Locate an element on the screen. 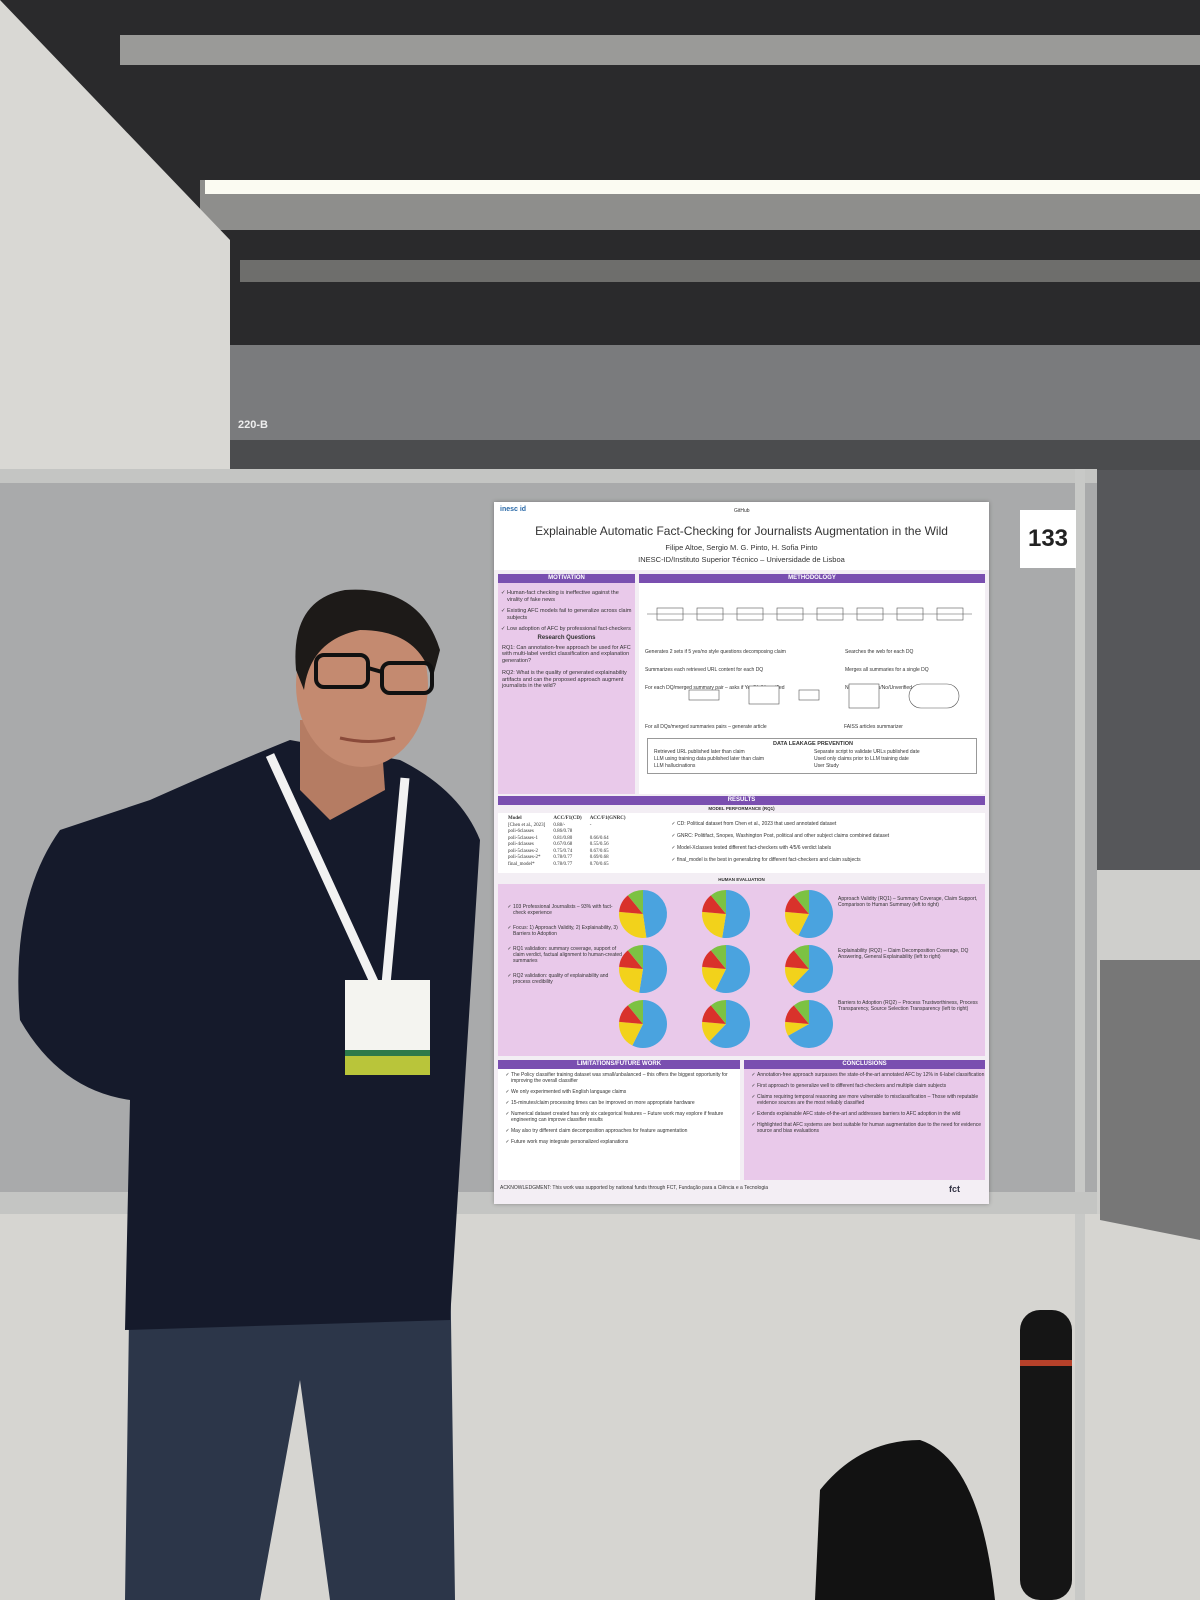  jeans is located at coordinates (290, 1425).